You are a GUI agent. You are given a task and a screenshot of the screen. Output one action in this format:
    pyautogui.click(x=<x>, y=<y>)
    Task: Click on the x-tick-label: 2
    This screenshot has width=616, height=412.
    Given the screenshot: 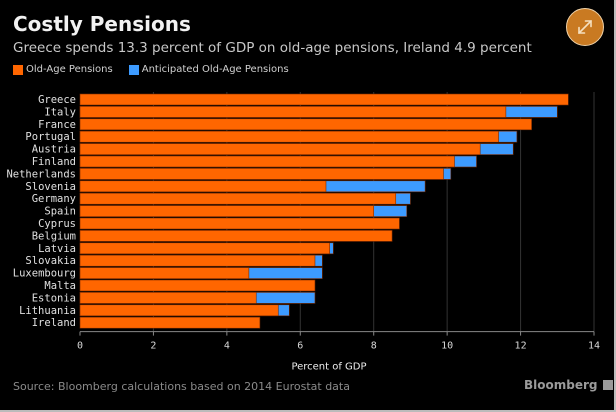 What is the action you would take?
    pyautogui.click(x=153, y=346)
    